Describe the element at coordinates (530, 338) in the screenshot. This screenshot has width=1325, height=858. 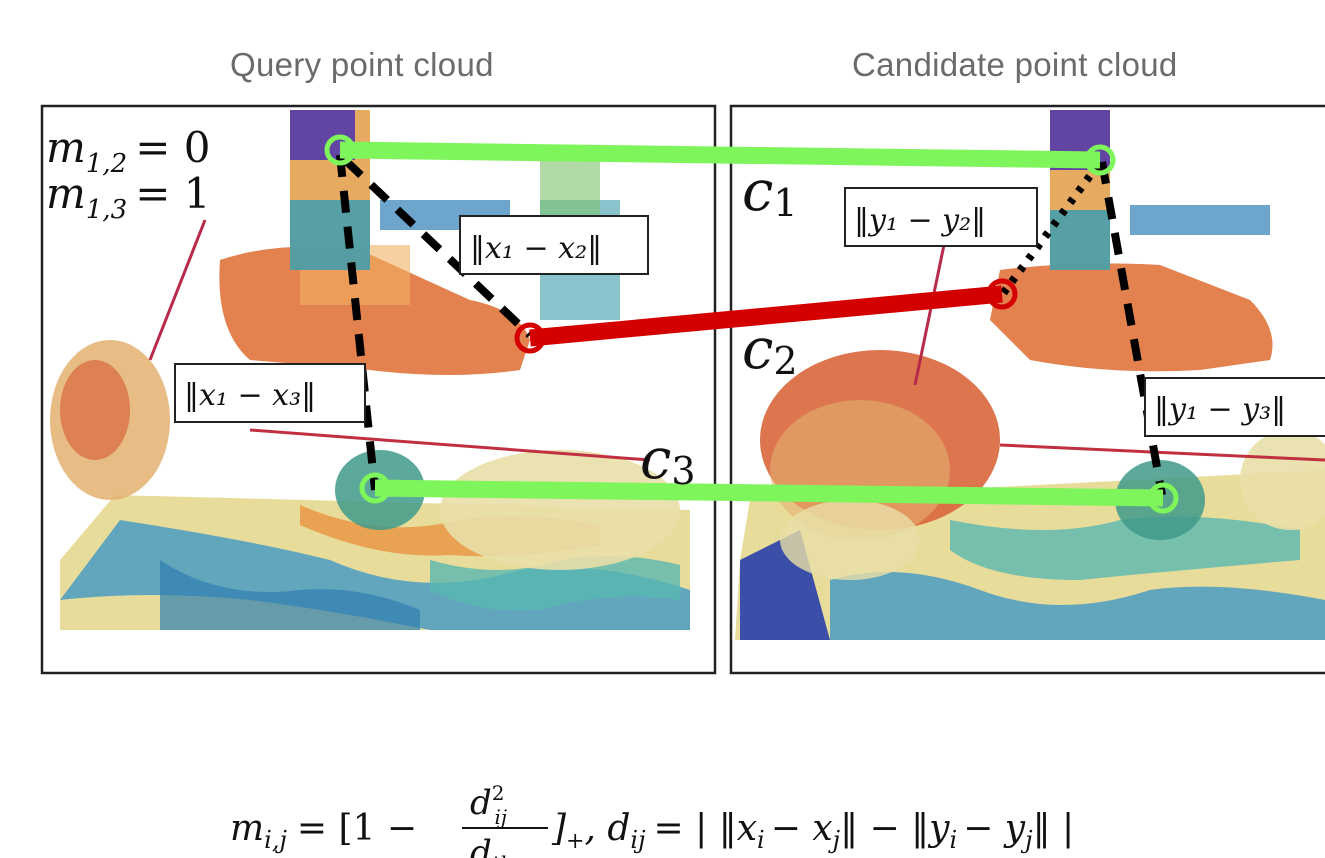
I see `point-x2-marker` at that location.